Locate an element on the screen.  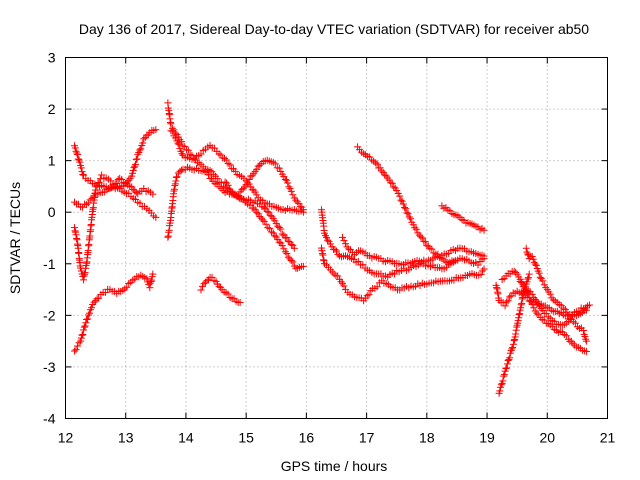
y-tick-label: -3 is located at coordinates (49, 367).